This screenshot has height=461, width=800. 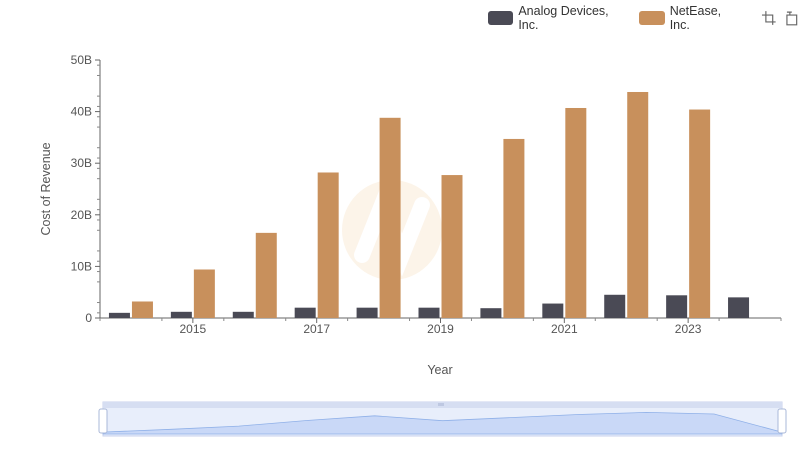 What do you see at coordinates (491, 313) in the screenshot?
I see `bar-analog-devices-2020` at bounding box center [491, 313].